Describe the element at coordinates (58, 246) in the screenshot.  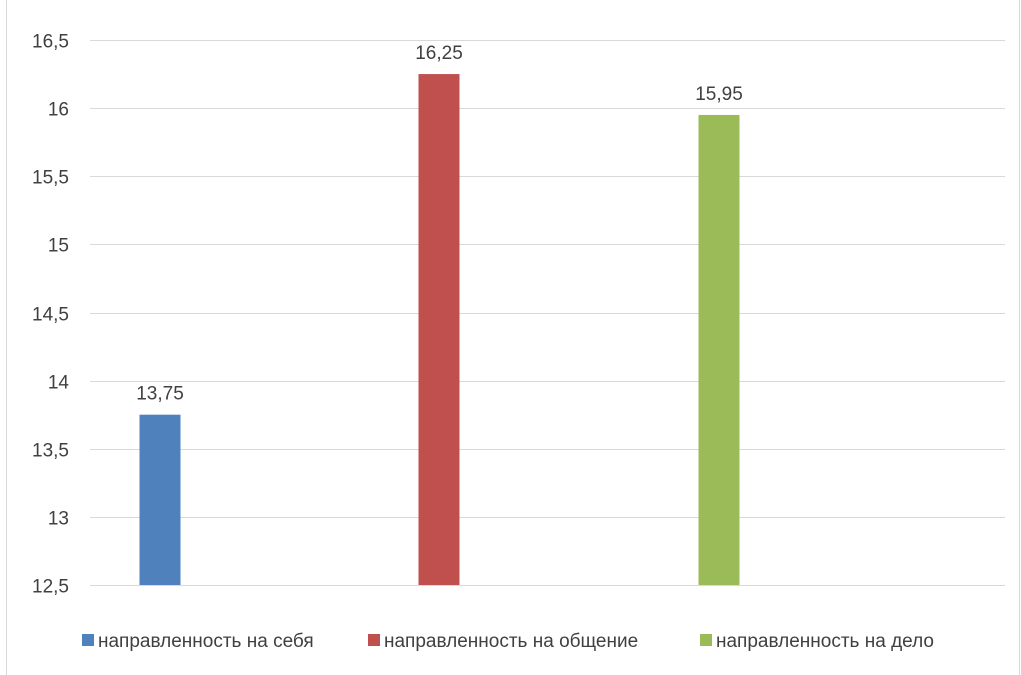
I see `y-tick-label: 15` at that location.